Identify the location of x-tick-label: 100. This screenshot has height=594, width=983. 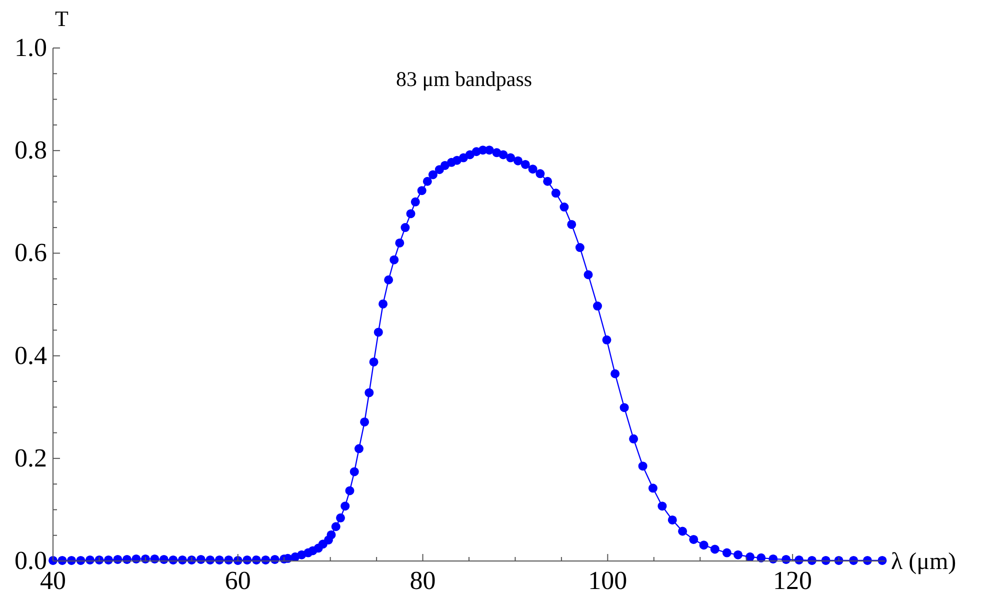
(608, 580).